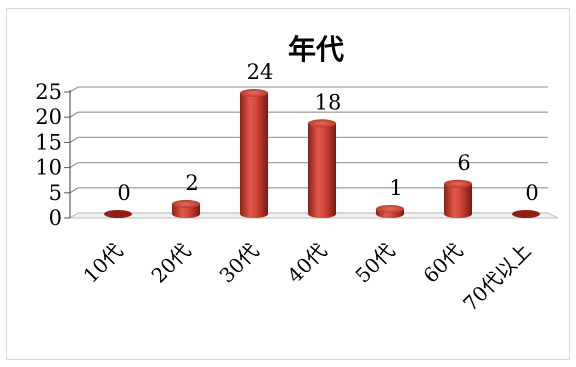 The width and height of the screenshot is (576, 367). What do you see at coordinates (55, 193) in the screenshot?
I see `y-tick-label: 5` at bounding box center [55, 193].